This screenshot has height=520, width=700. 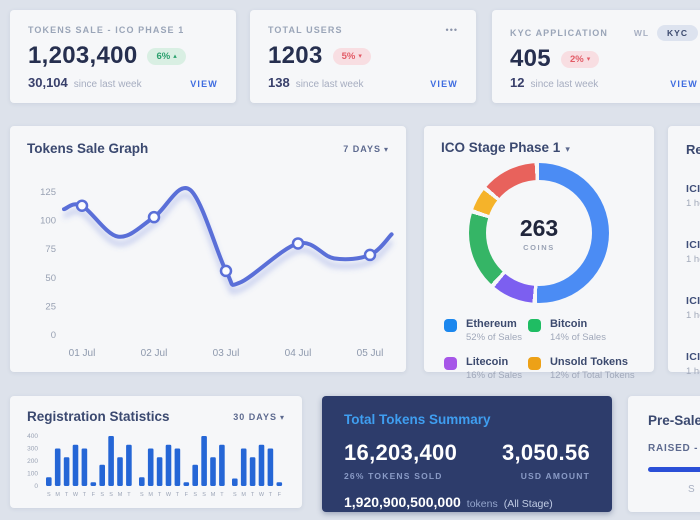 What do you see at coordinates (545, 452) in the screenshot?
I see `usd-amount-value: 3,050.56` at bounding box center [545, 452].